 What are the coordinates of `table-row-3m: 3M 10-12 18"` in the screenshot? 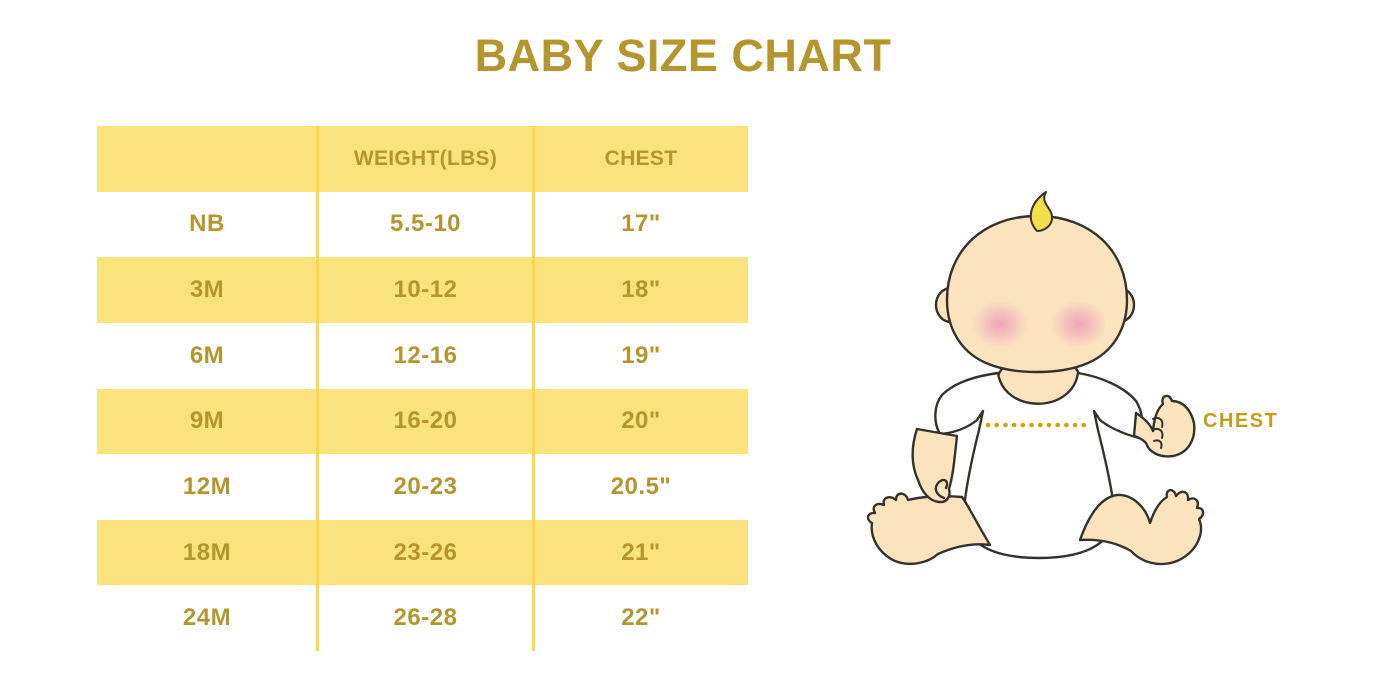 It's located at (422, 290).